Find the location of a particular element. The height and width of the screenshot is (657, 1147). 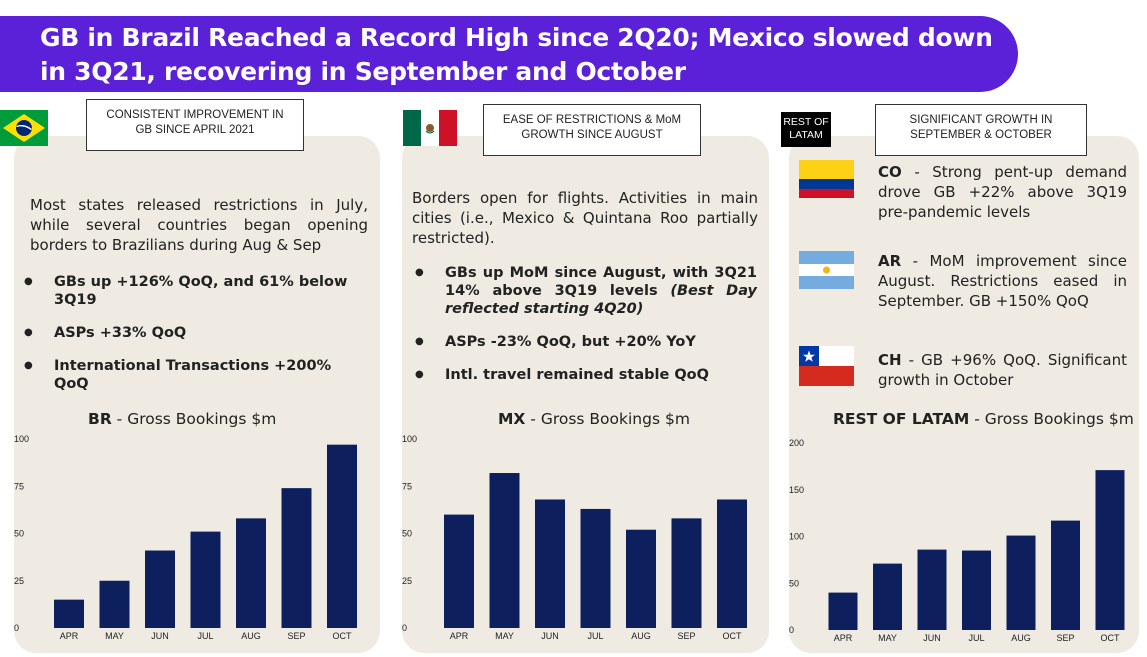

mexico-tag-line-1: EASE OF RESTRICTIONS & MoM is located at coordinates (592, 120).